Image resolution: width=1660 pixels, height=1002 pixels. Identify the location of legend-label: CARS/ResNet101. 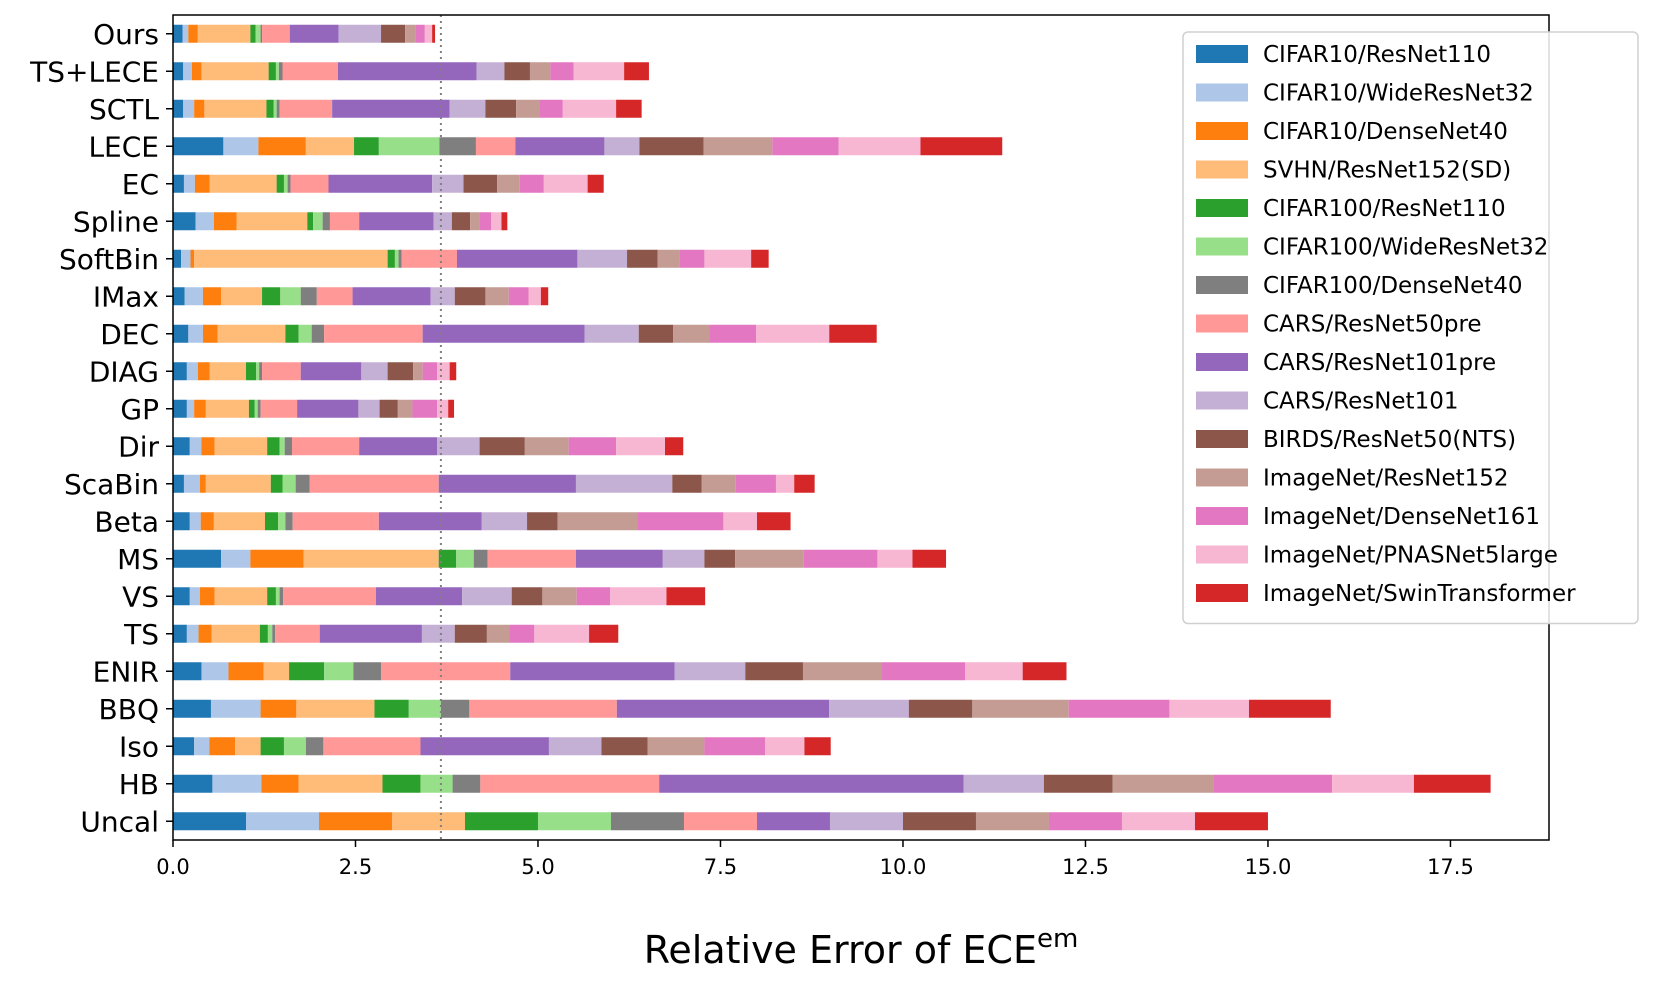
(1360, 402).